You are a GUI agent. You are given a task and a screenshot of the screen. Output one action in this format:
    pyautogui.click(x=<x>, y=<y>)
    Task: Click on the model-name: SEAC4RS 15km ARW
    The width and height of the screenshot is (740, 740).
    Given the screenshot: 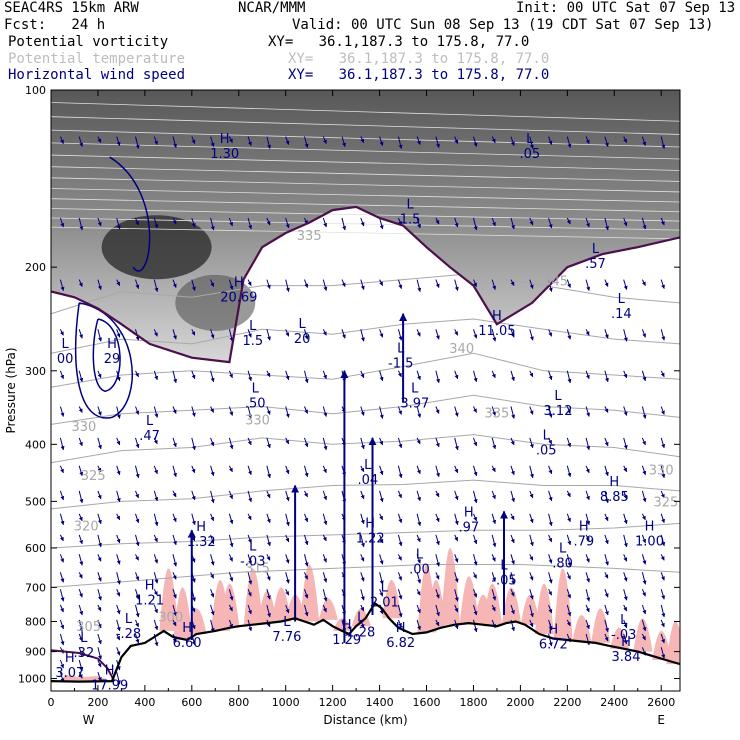 What is the action you would take?
    pyautogui.click(x=71, y=8)
    